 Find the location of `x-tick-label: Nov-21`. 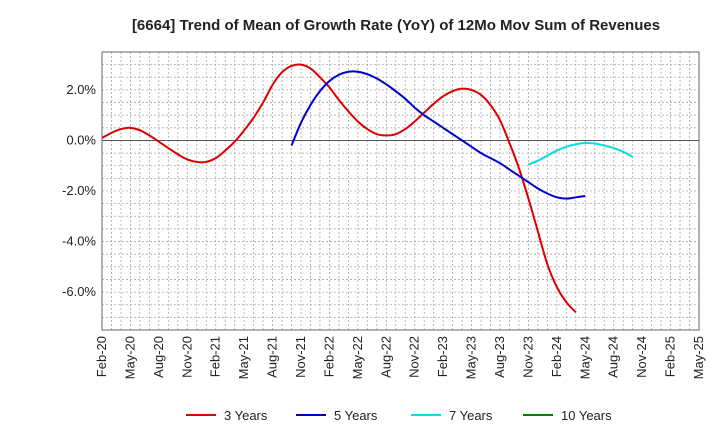

x-tick-label: Nov-21 is located at coordinates (300, 357).